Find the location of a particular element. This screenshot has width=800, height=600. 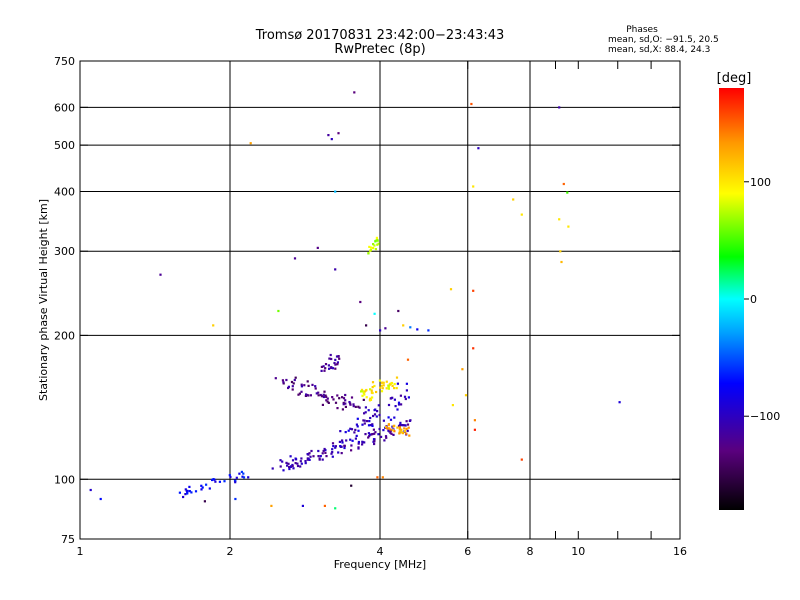

x-tick-labels: 1 2 4 6 8 10 16 is located at coordinates (382, 551).